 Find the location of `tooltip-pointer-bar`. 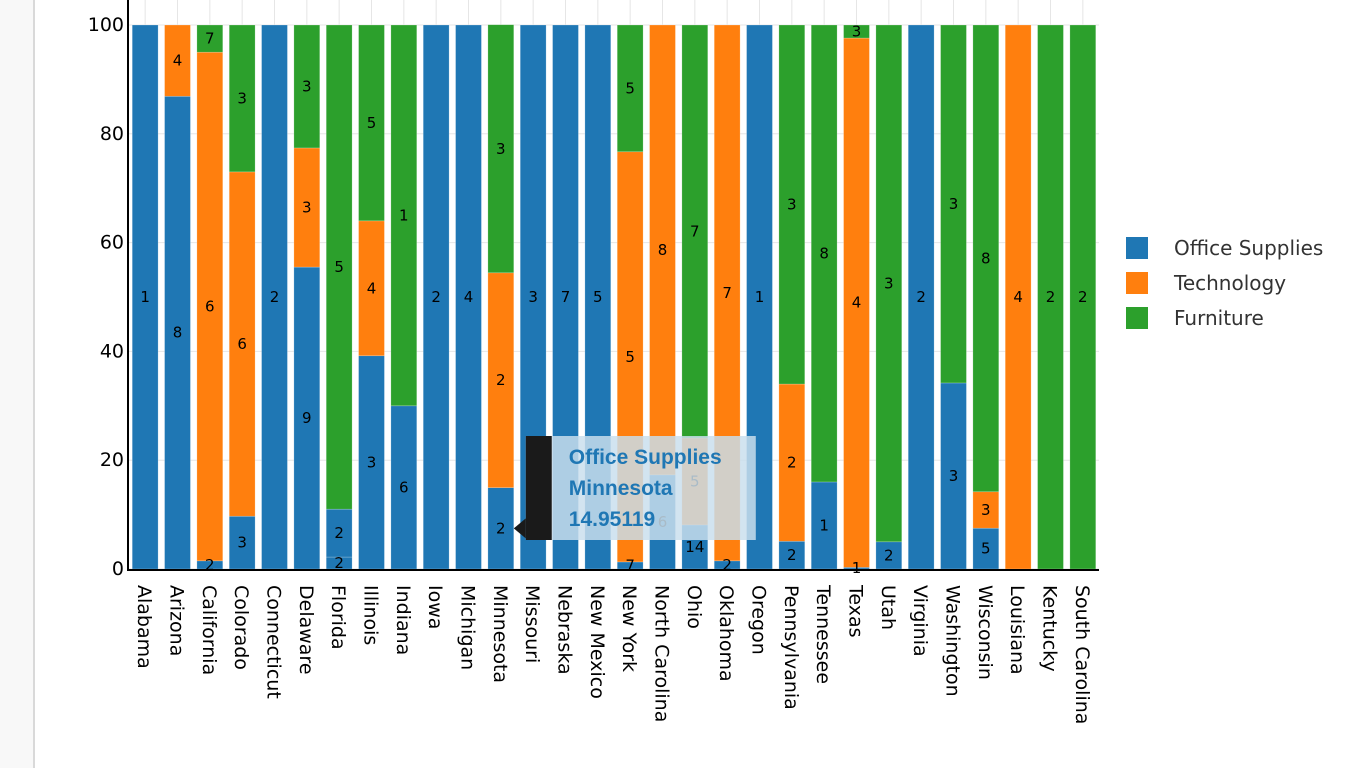

tooltip-pointer-bar is located at coordinates (538, 488).